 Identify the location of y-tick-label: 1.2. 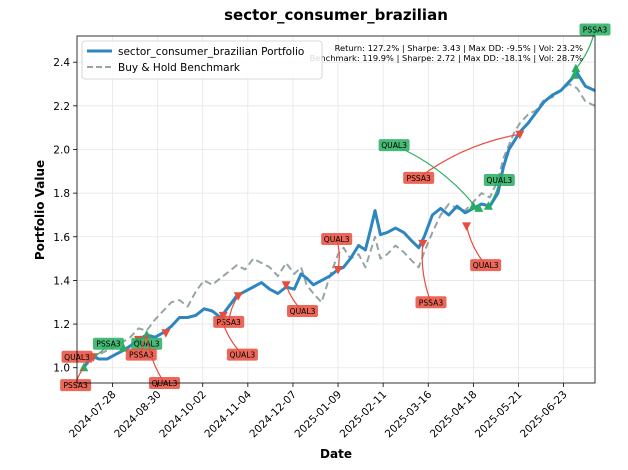
(61, 325).